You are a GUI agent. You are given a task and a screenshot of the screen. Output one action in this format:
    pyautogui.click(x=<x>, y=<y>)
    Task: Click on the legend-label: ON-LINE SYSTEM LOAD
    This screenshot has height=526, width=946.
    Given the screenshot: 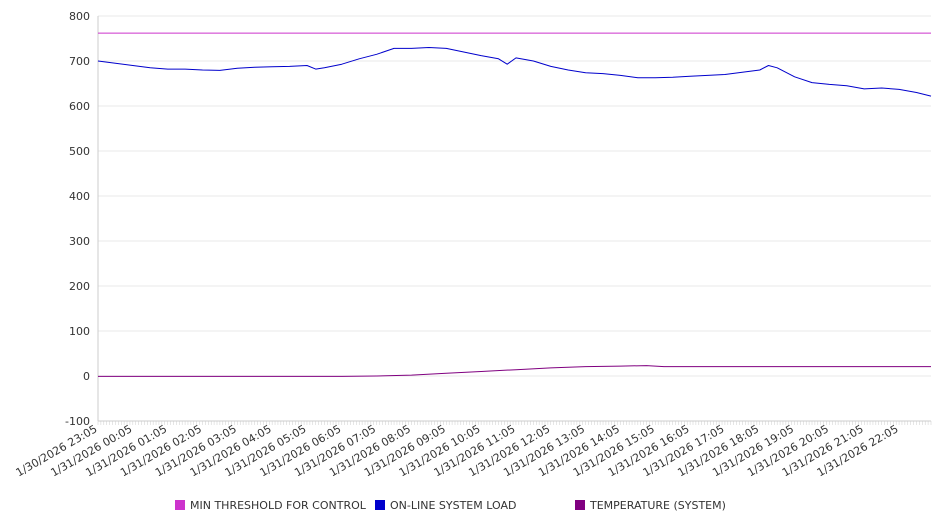 What is the action you would take?
    pyautogui.click(x=453, y=505)
    